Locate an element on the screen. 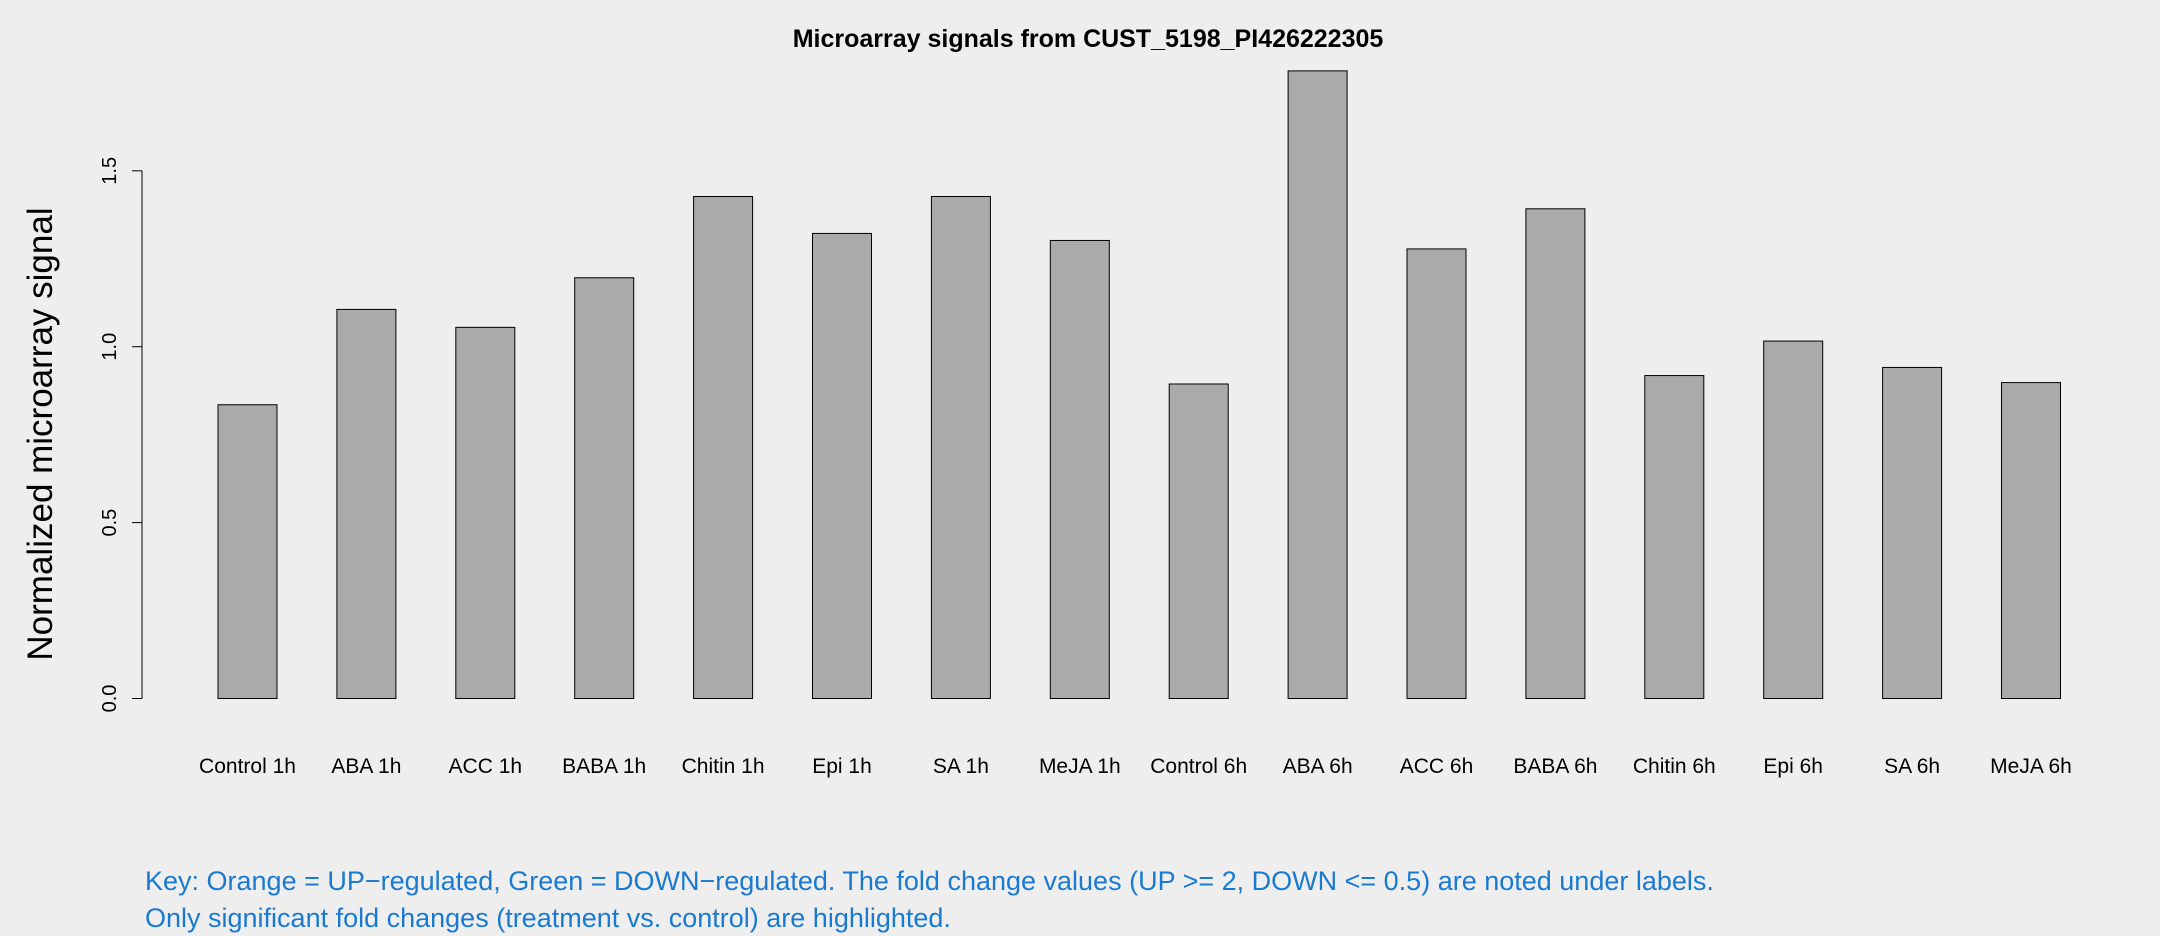  x-tick-label: BABA 6h is located at coordinates (1555, 766).